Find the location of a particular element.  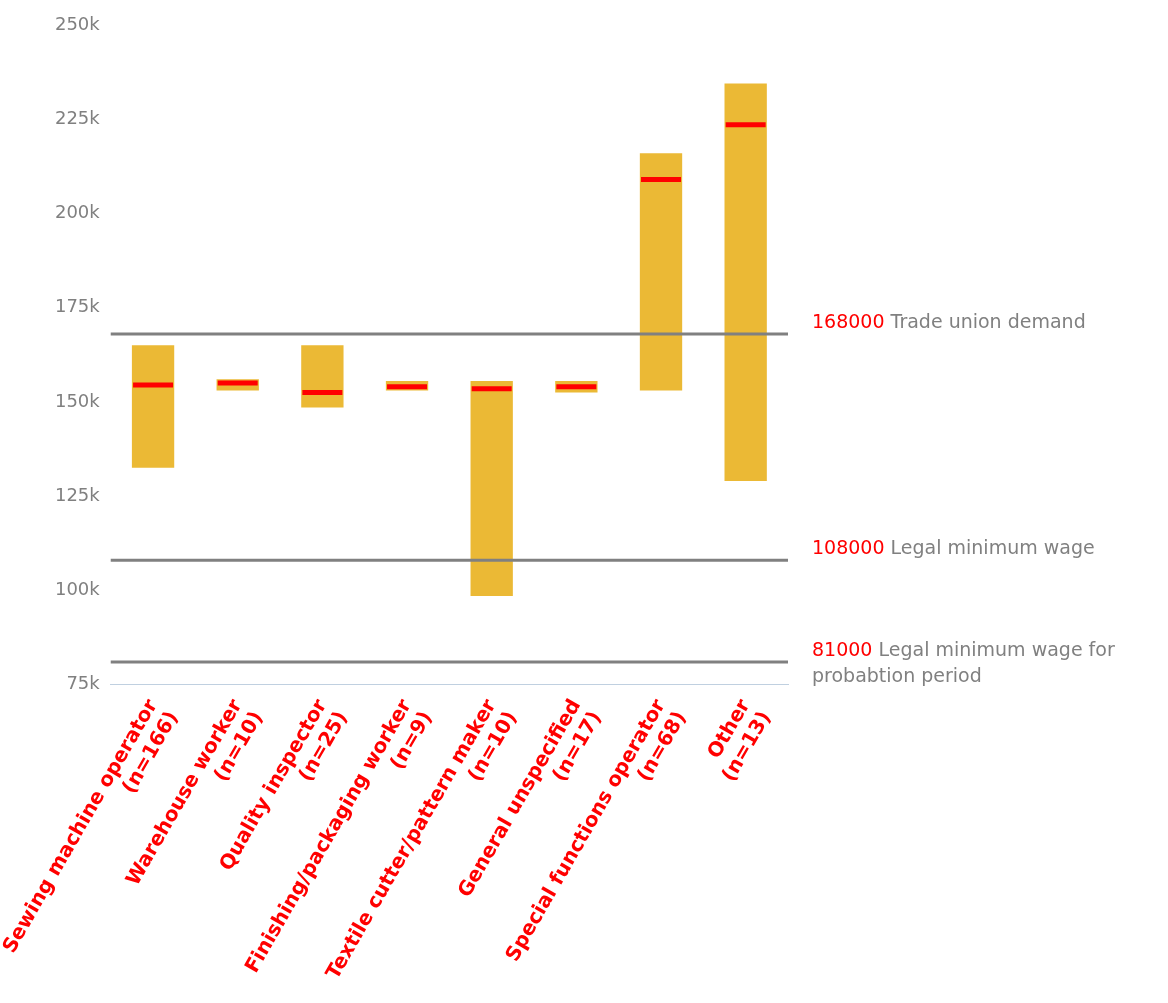

y-tick-label: 250k is located at coordinates (77, 23).